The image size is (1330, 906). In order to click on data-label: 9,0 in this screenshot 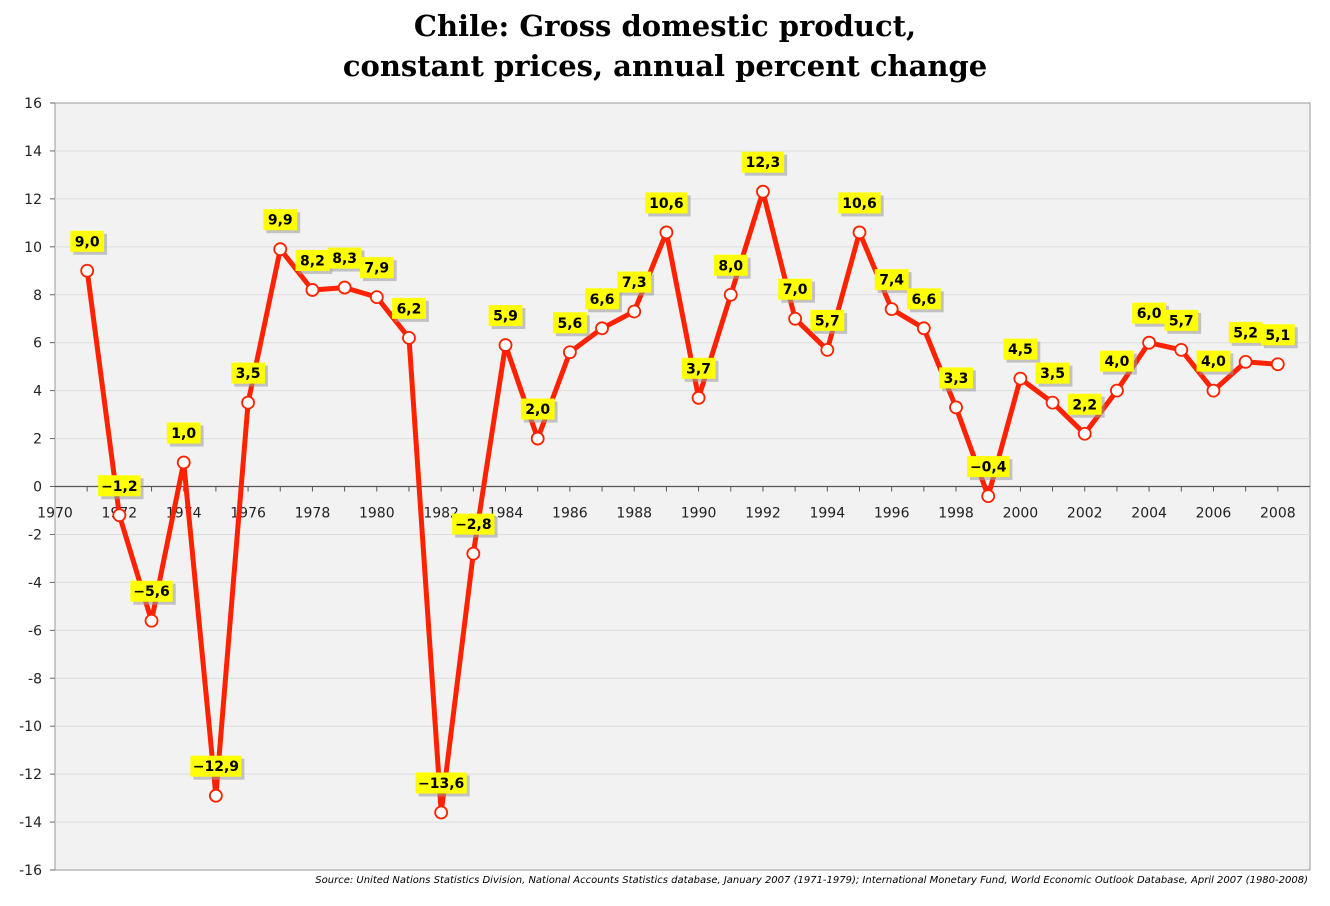, I will do `click(87, 242)`.